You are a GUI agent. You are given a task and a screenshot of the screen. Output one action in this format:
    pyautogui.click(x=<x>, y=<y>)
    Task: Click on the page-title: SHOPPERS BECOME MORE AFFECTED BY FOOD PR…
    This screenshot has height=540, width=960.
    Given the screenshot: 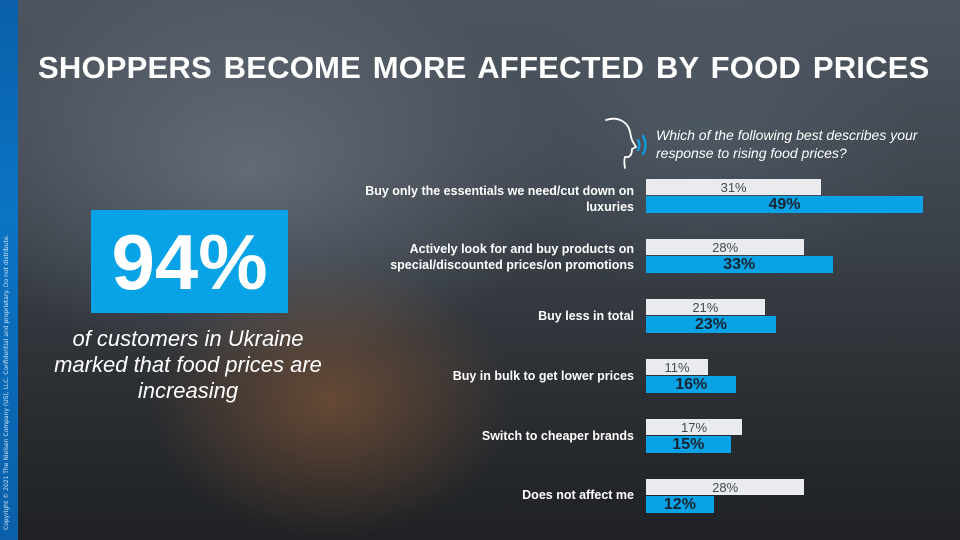 What is the action you would take?
    pyautogui.click(x=484, y=67)
    